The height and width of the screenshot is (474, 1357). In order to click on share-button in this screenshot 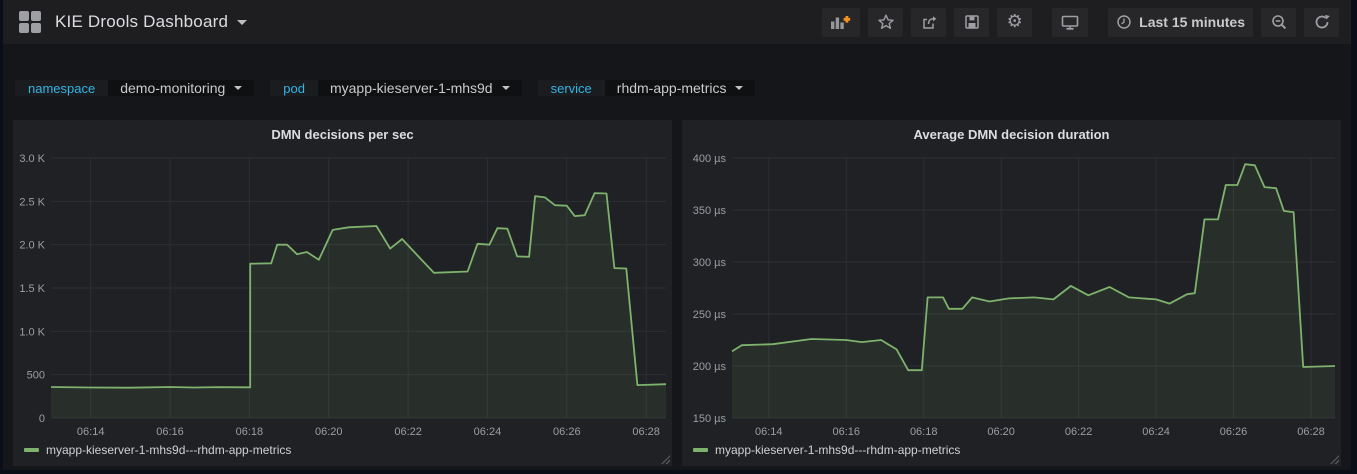, I will do `click(929, 22)`.